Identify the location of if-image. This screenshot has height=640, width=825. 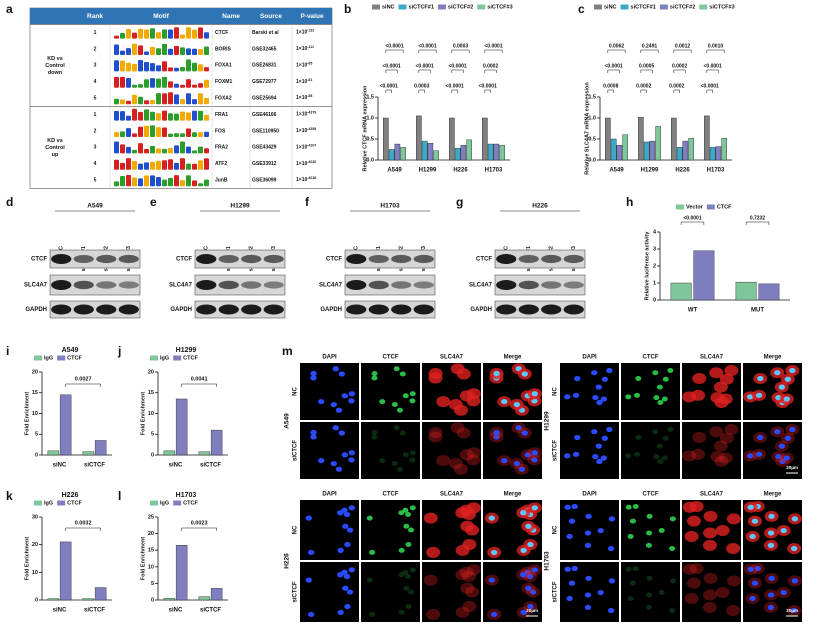
(390, 592).